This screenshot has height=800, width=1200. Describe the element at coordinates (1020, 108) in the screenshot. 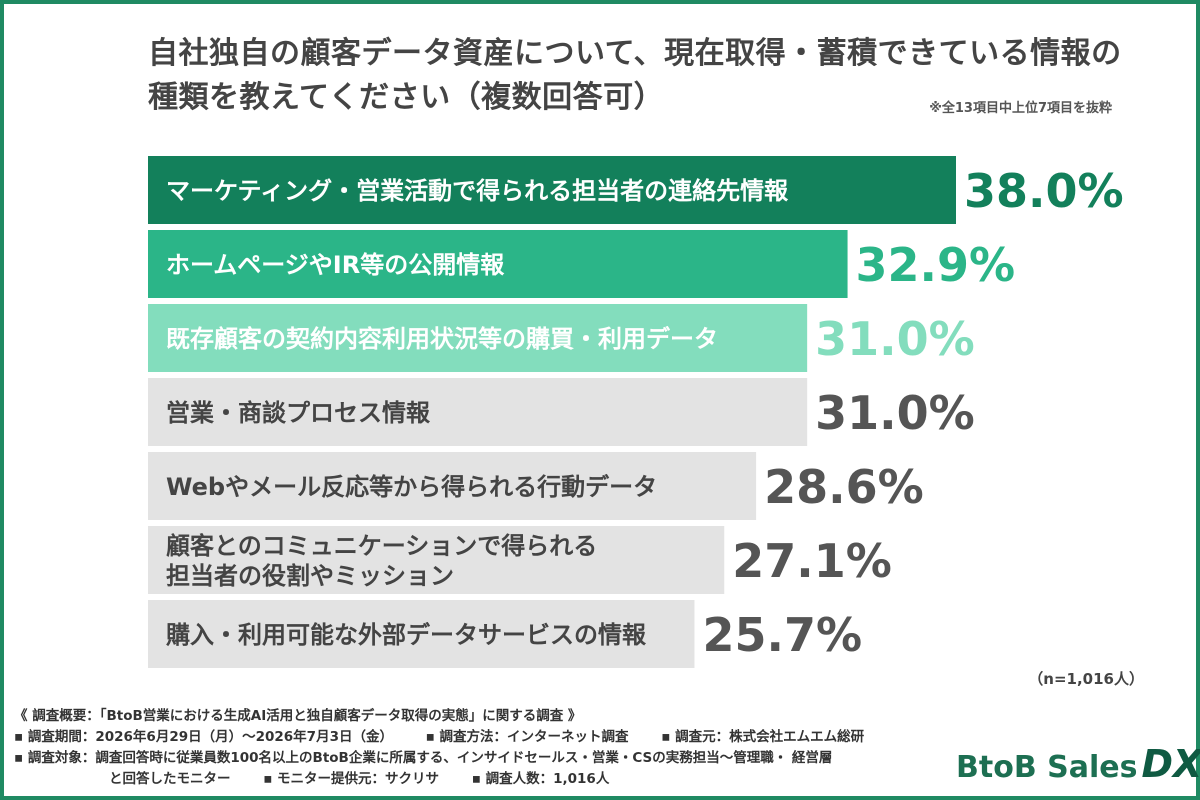

I see `chart-note: ※全13項目中上位7項目を抜粋` at that location.